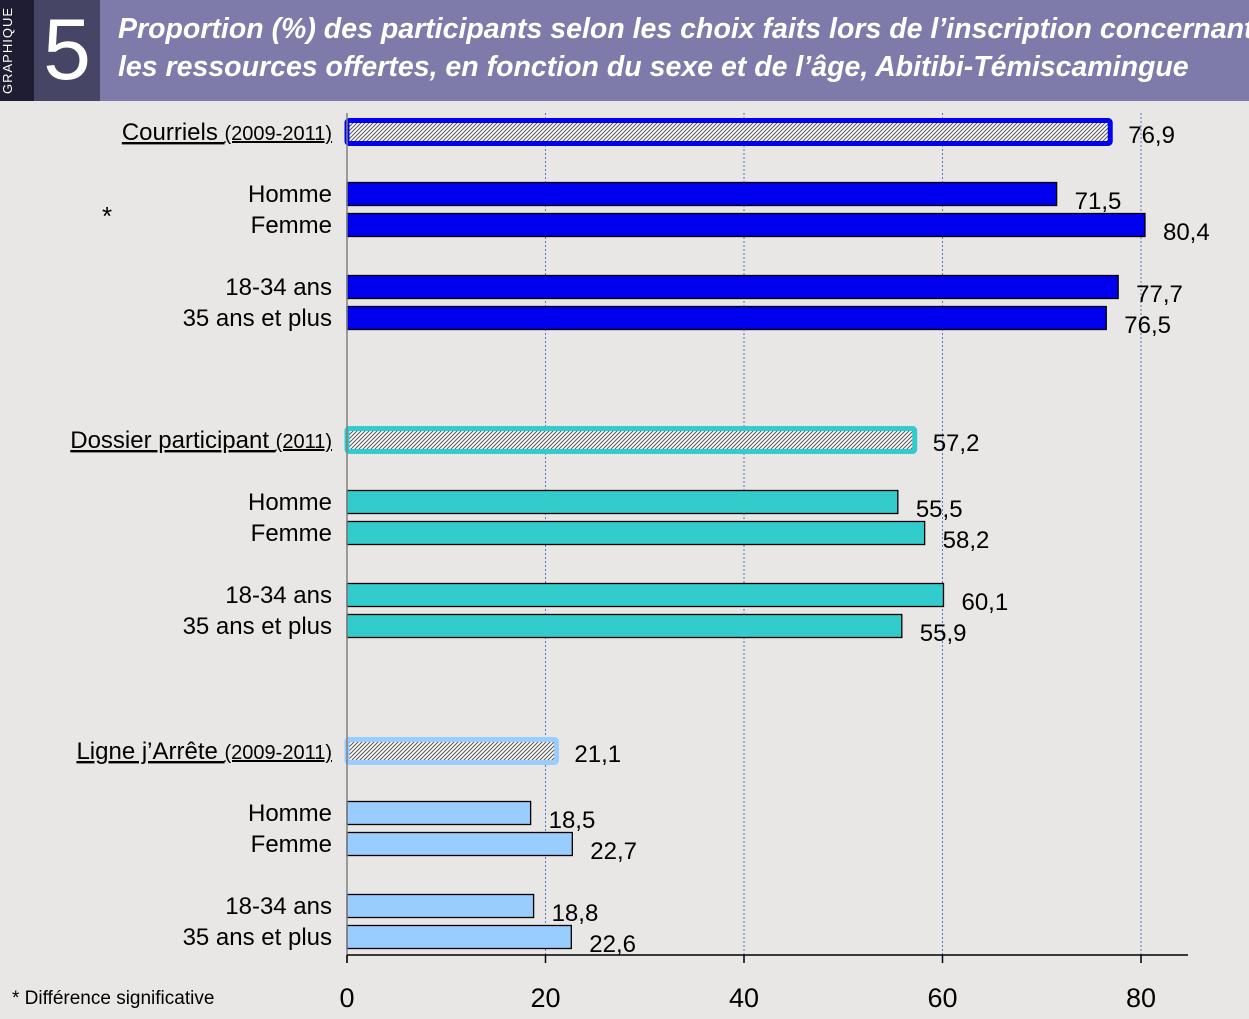  Describe the element at coordinates (1147, 325) in the screenshot. I see `value-label: 76,5` at that location.